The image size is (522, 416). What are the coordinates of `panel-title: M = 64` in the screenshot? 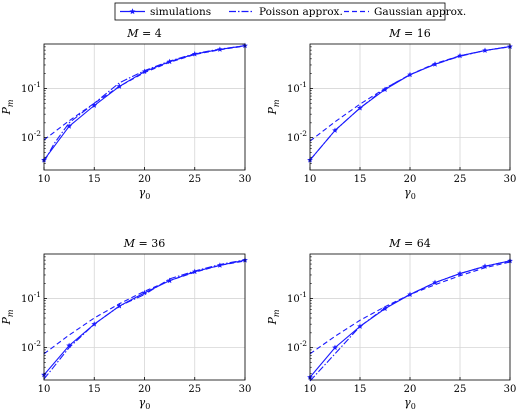 It's located at (409, 243).